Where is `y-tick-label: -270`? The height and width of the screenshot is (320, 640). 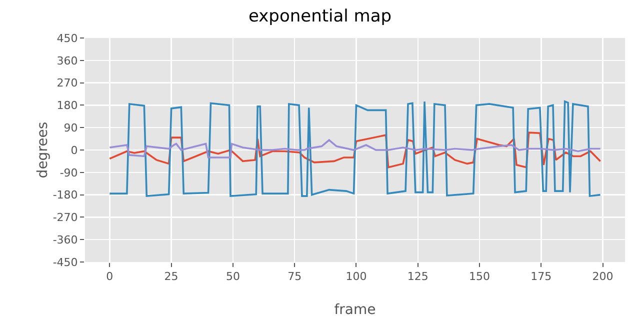 y-tick-label: -270 is located at coordinates (65, 217).